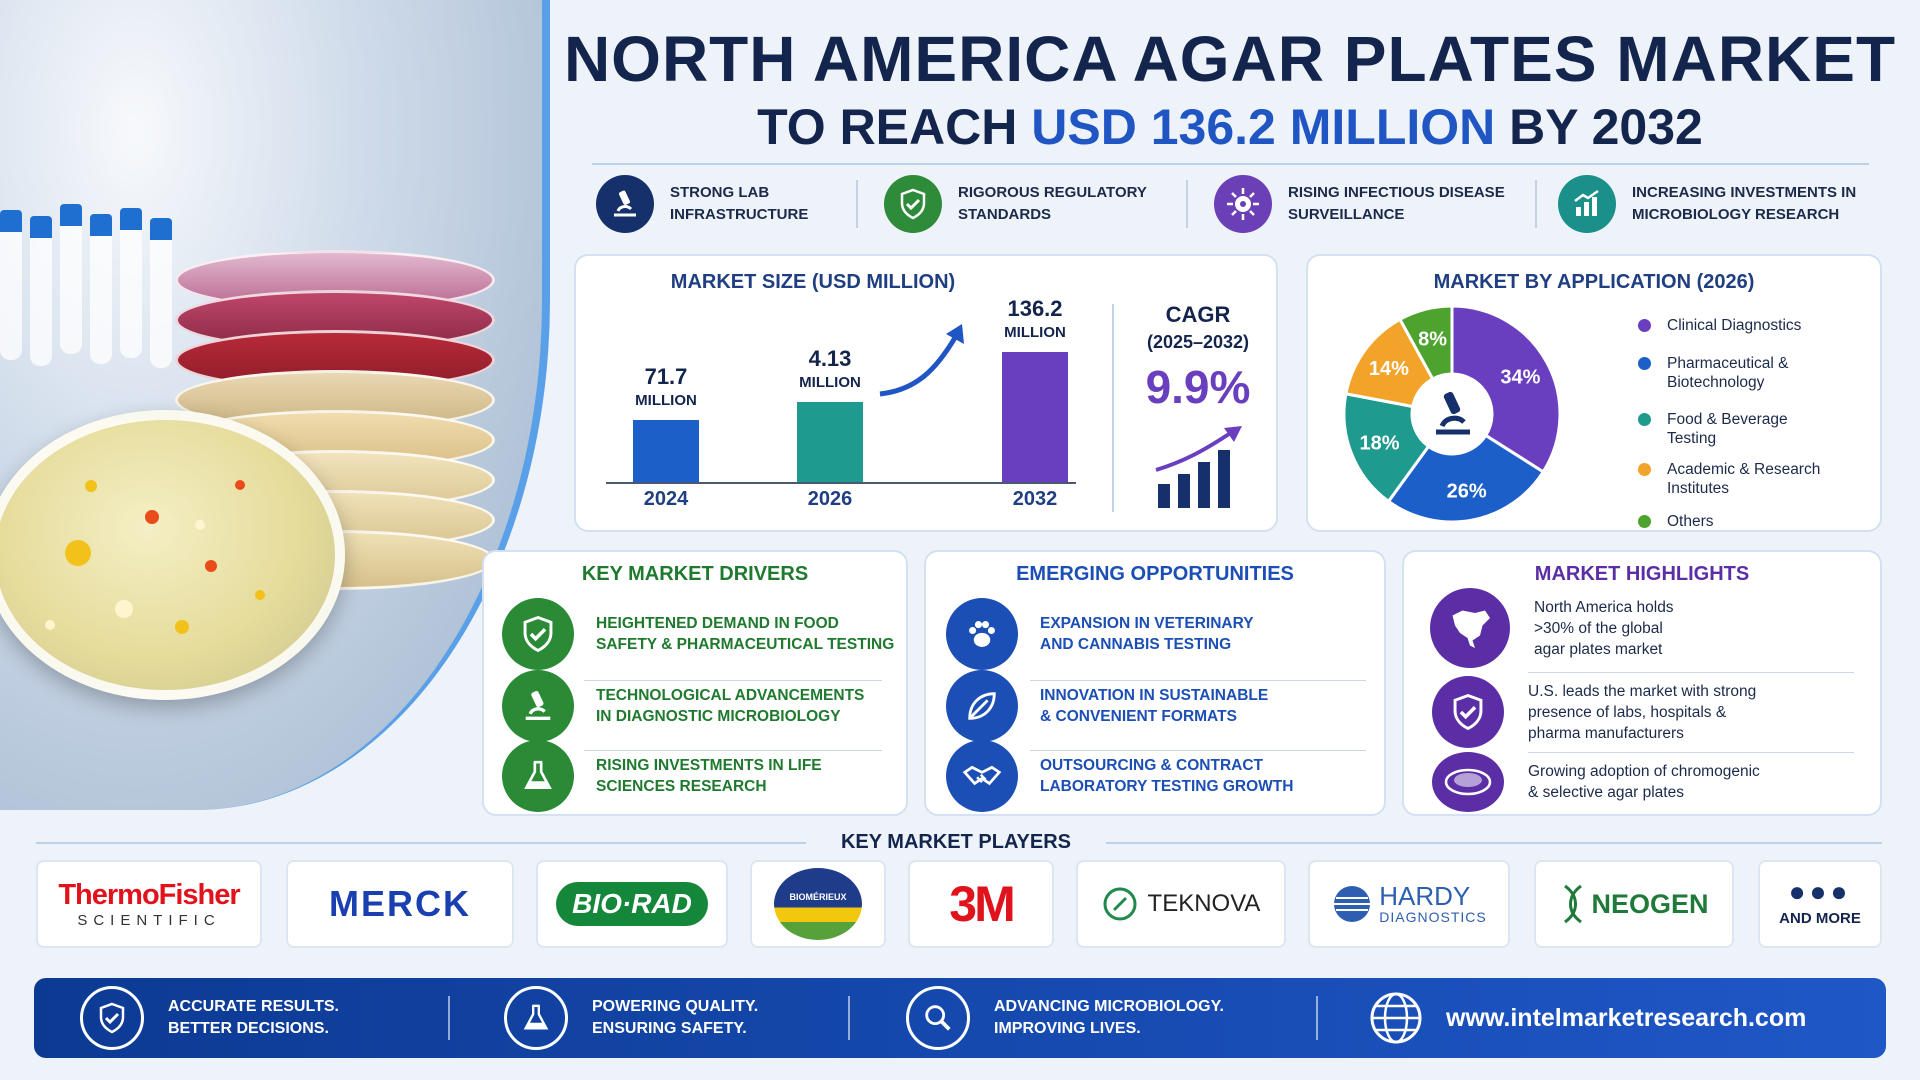  I want to click on footer-website: www.intelmarketresearch.com, so click(1587, 1018).